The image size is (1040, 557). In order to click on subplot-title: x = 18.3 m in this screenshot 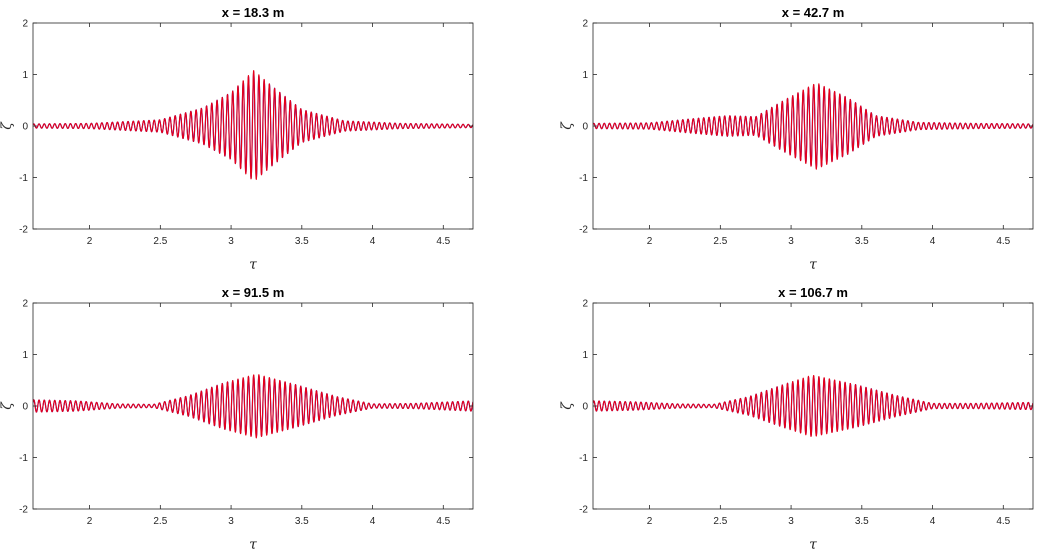, I will do `click(253, 12)`.